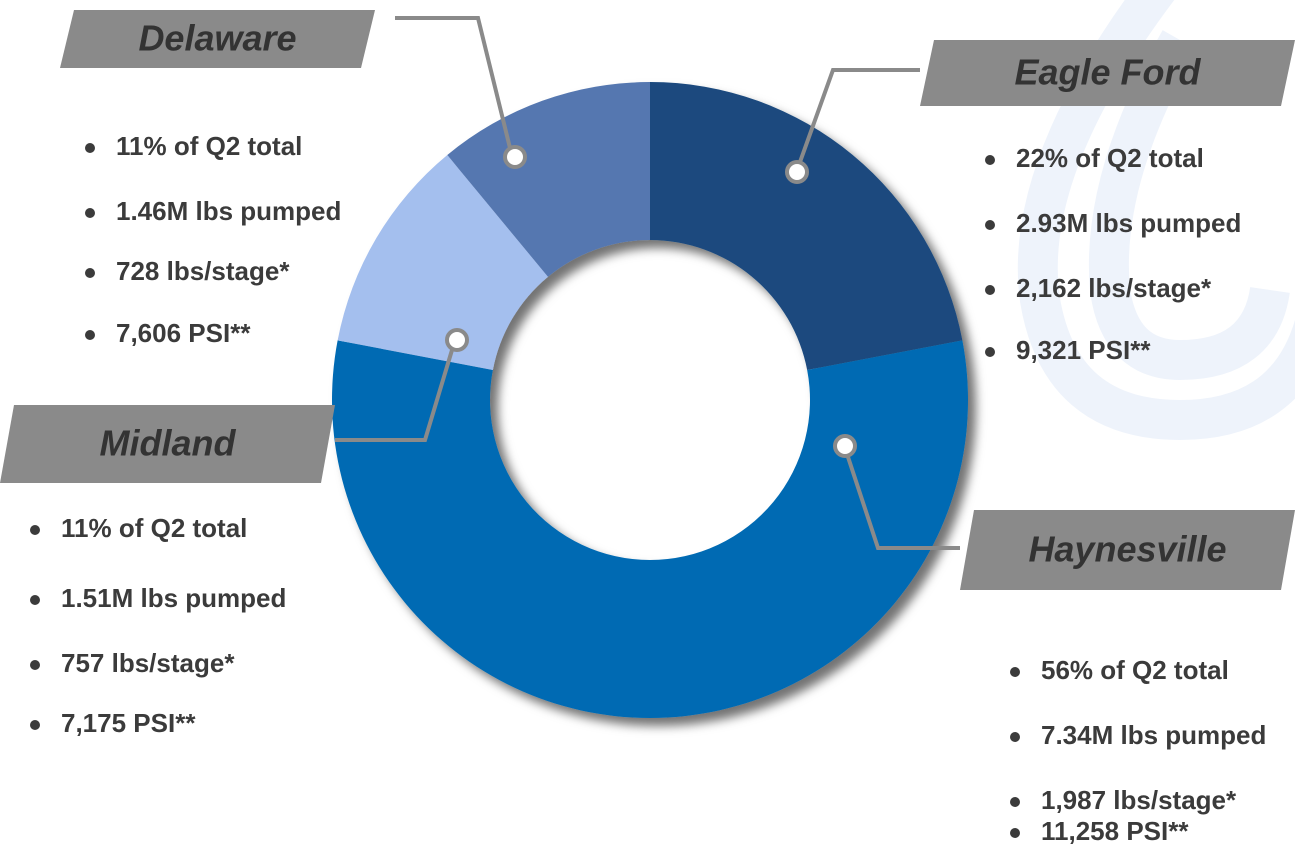 This screenshot has height=867, width=1295. I want to click on stat-item: 9,321 PSI**, so click(1083, 350).